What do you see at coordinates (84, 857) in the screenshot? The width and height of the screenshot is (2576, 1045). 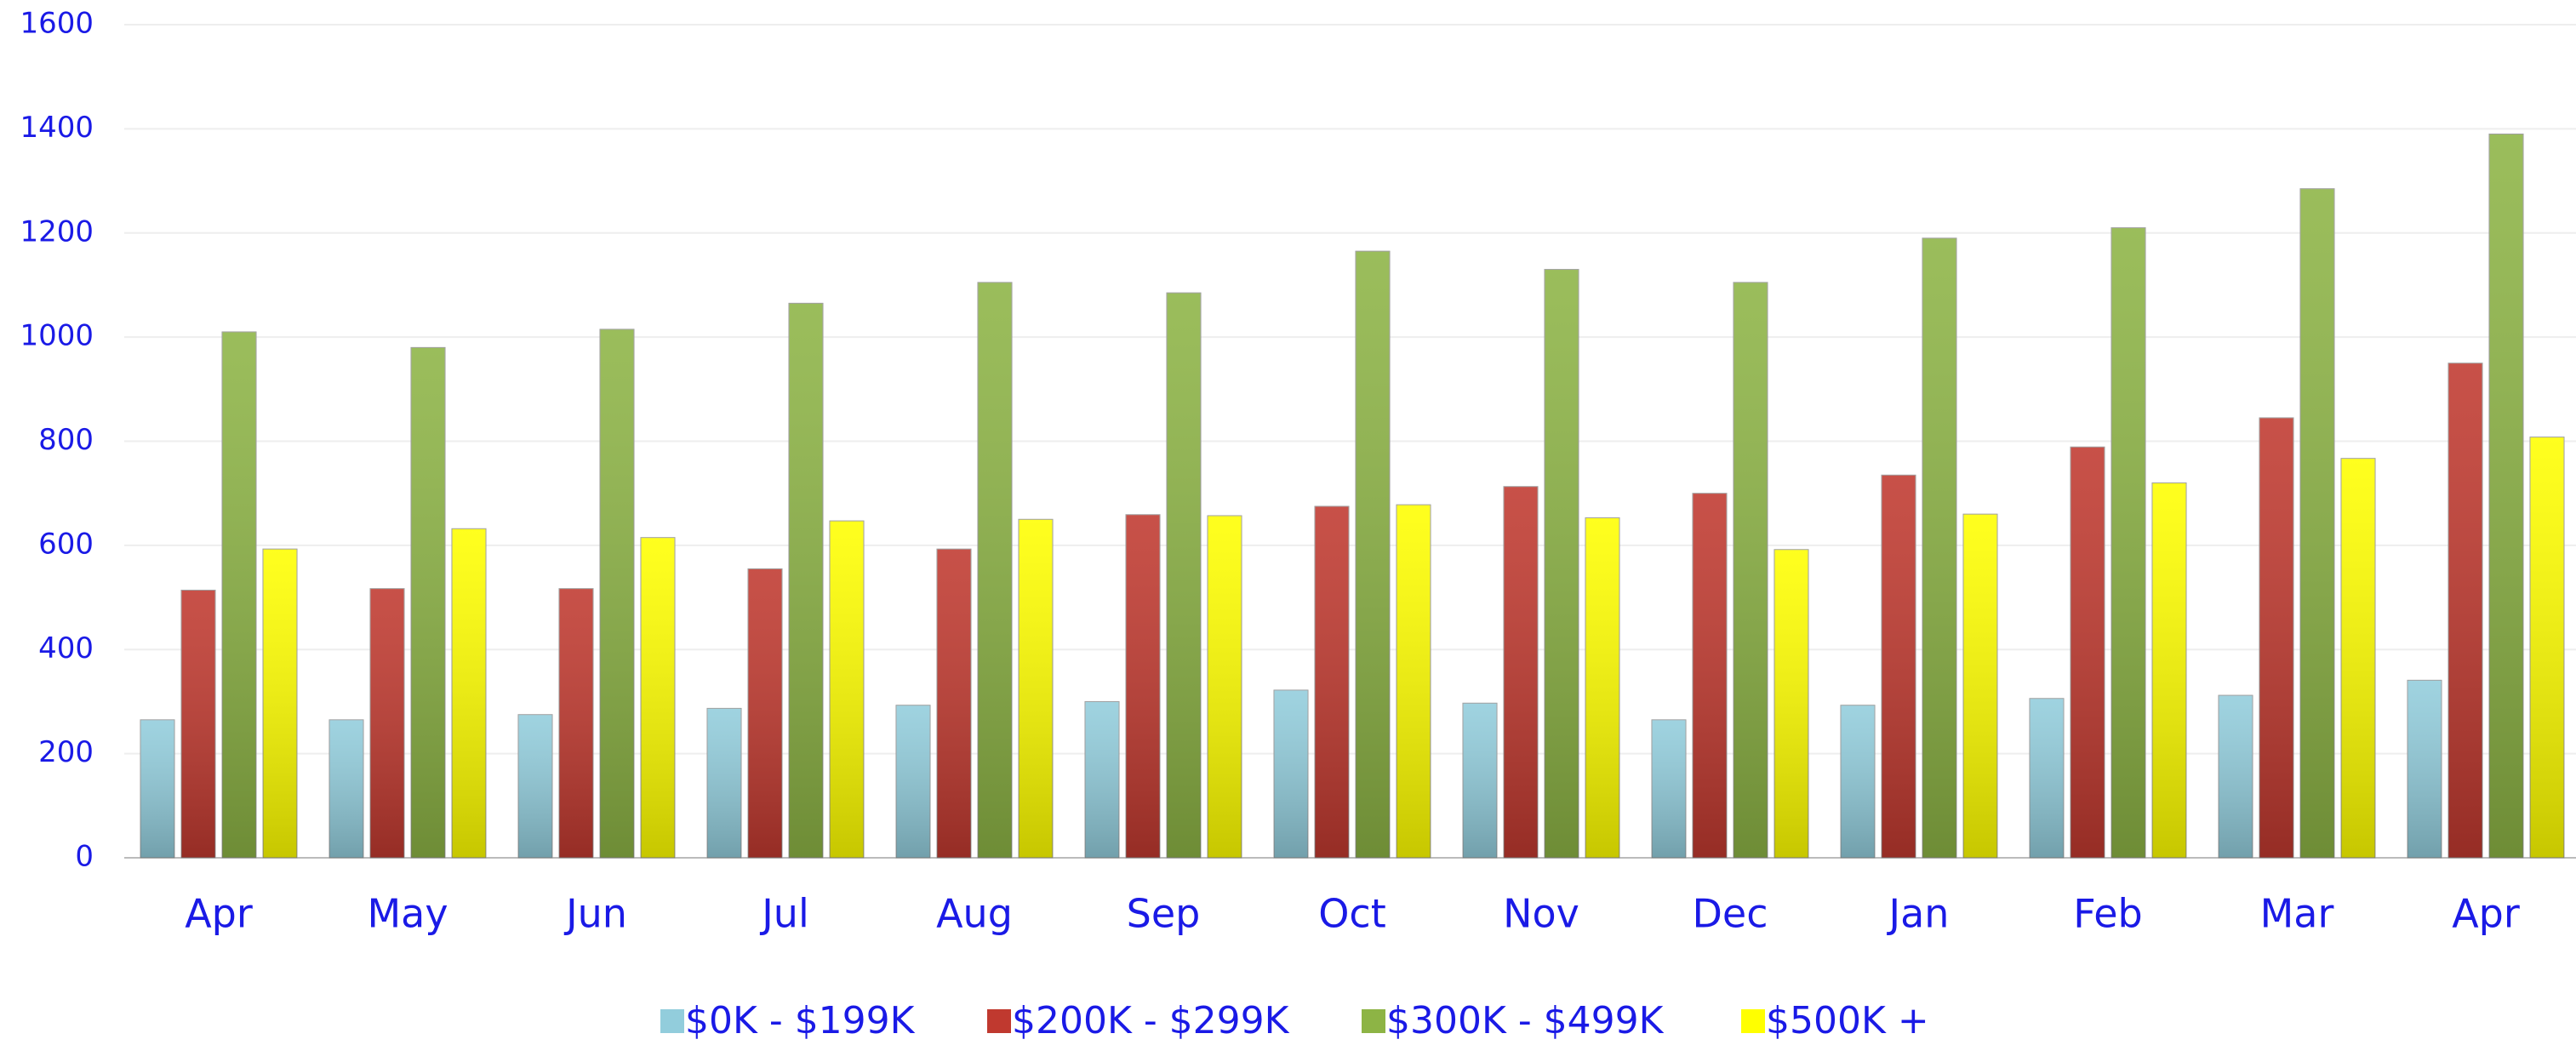 I see `y-tick-label: 0` at bounding box center [84, 857].